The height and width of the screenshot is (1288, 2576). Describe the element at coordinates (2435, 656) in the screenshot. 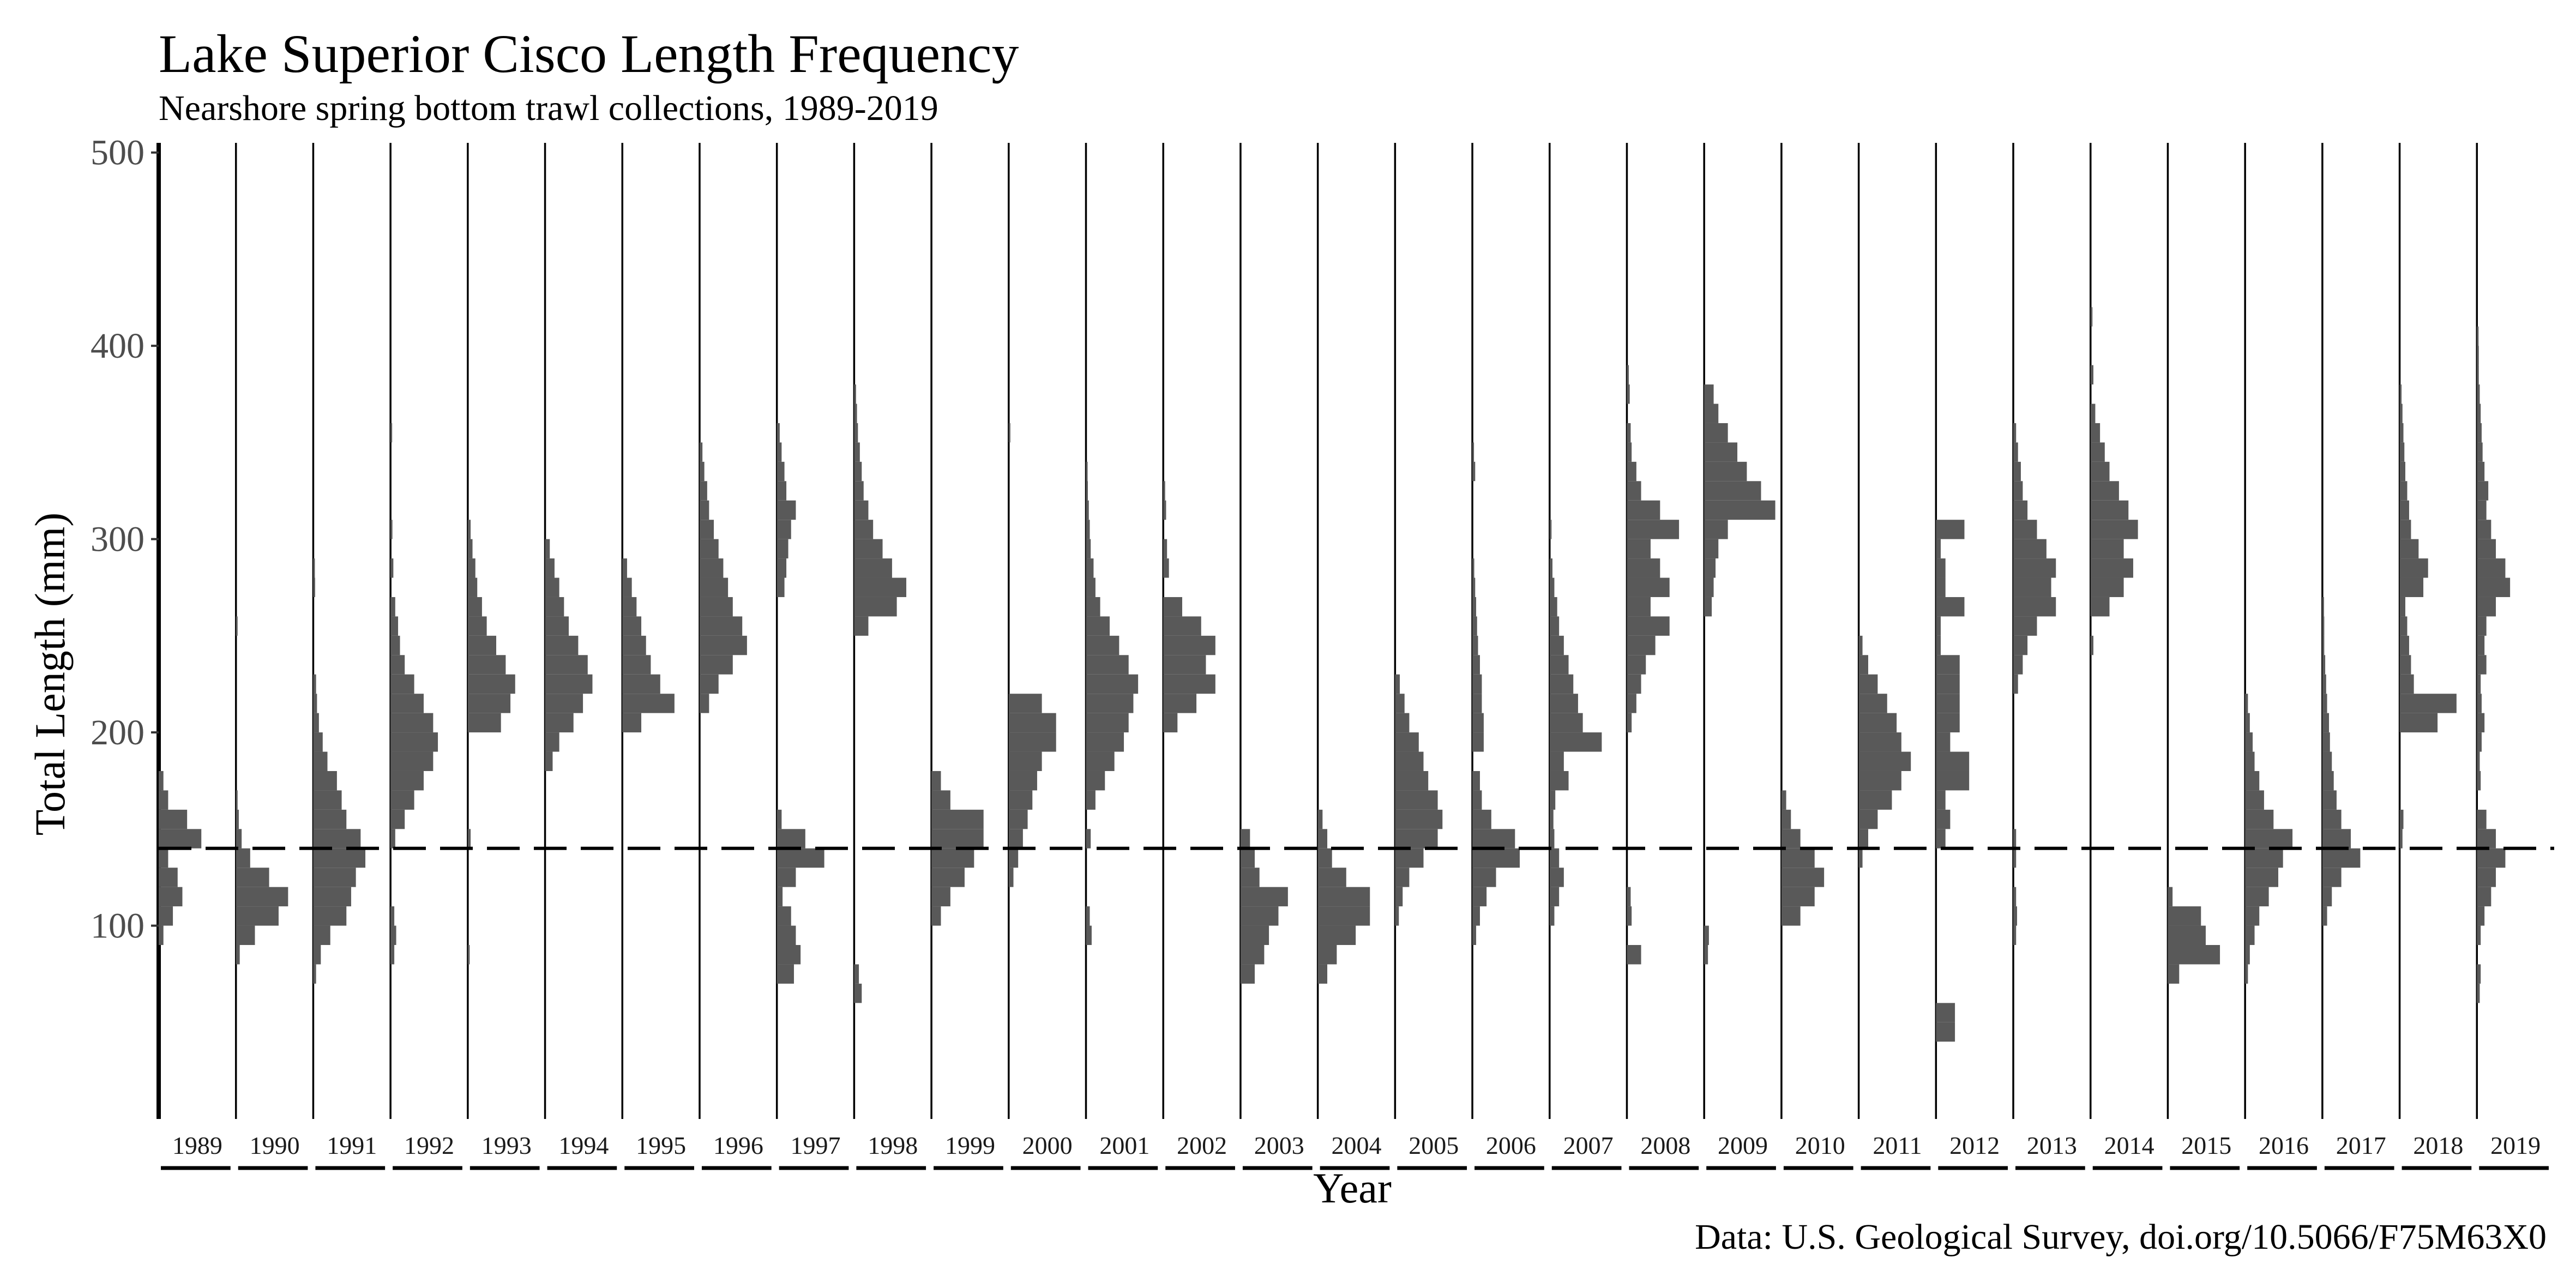

I see `facet-panel: 2018` at that location.